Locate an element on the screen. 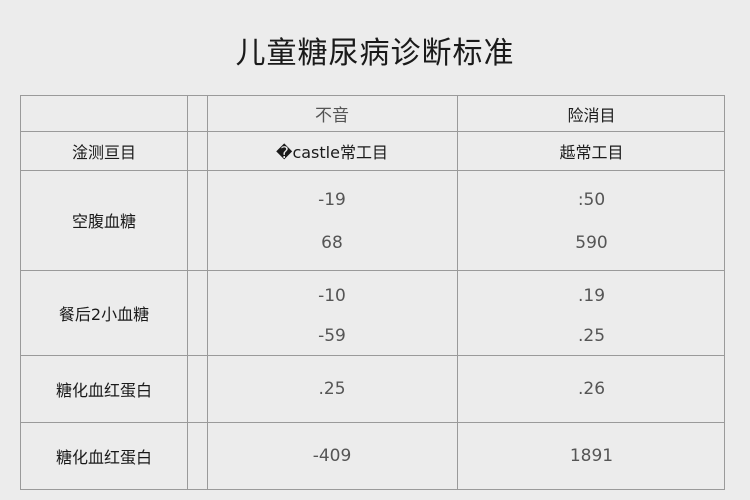 Image resolution: width=750 pixels, height=500 pixels. column-header-normal: �castle常工目 is located at coordinates (332, 152).